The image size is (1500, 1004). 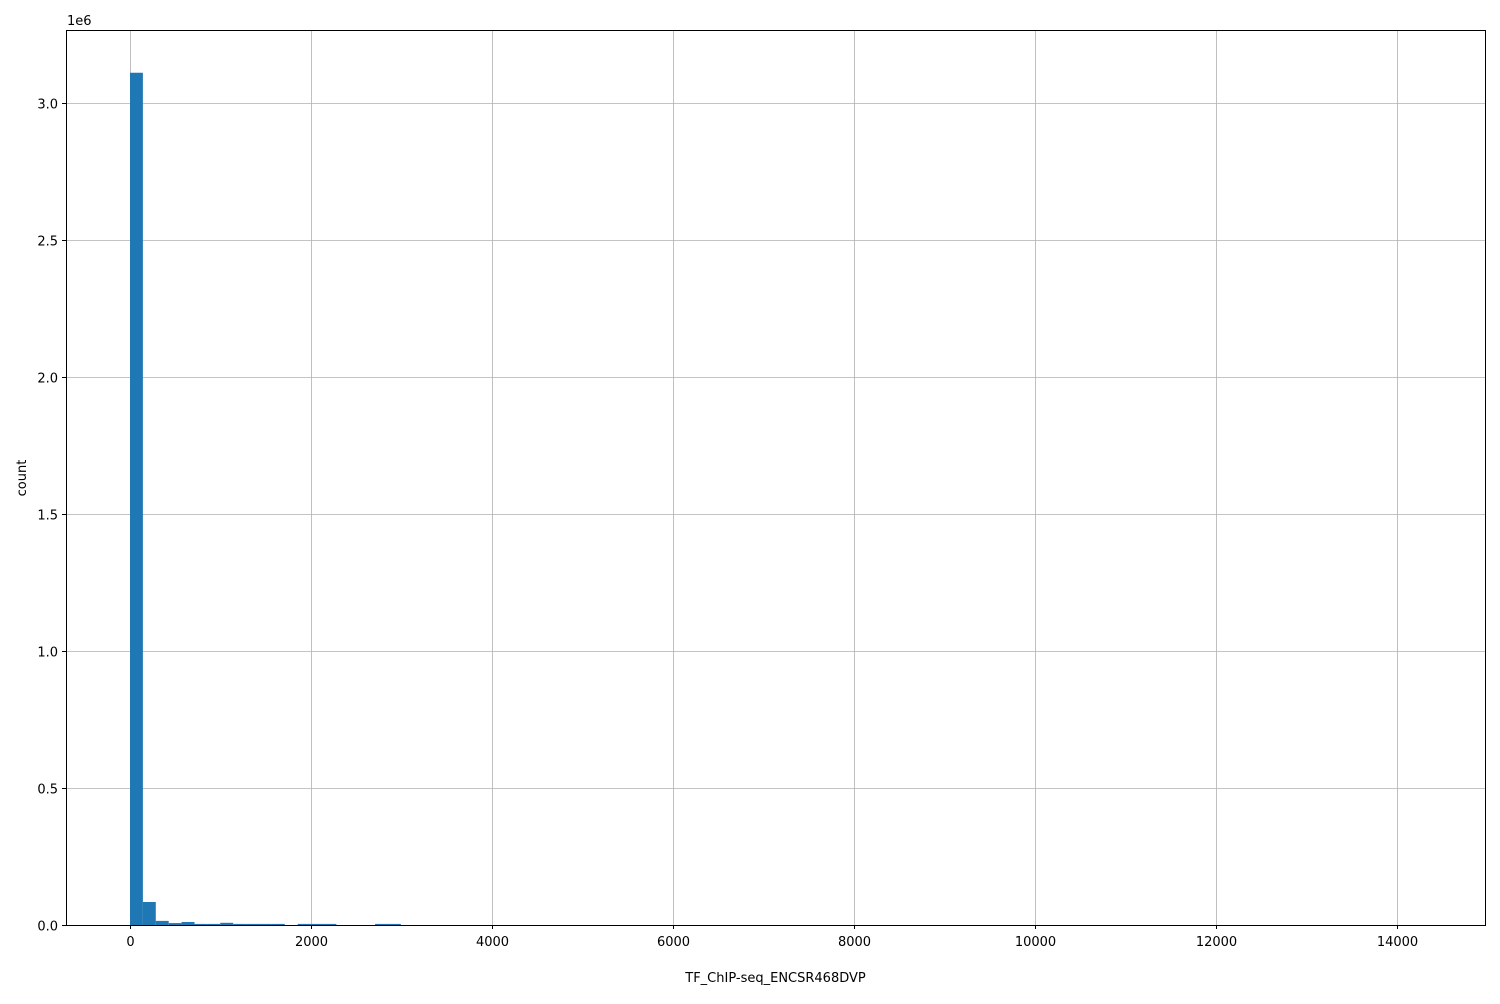 What do you see at coordinates (492, 942) in the screenshot?
I see `x-tick-label: 4000` at bounding box center [492, 942].